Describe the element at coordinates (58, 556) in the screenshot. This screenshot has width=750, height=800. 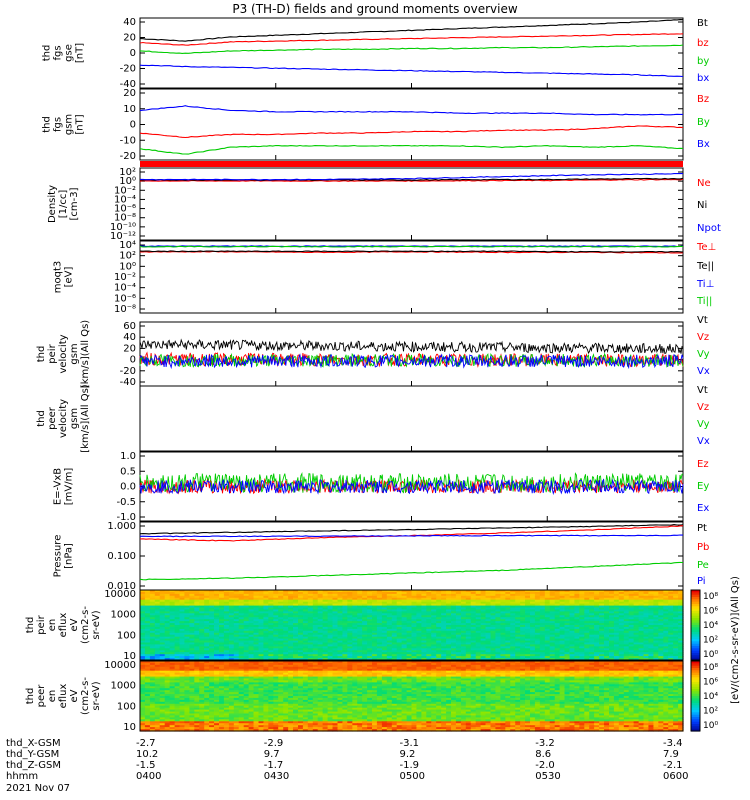
I see `ylabel-line: Pressure` at that location.